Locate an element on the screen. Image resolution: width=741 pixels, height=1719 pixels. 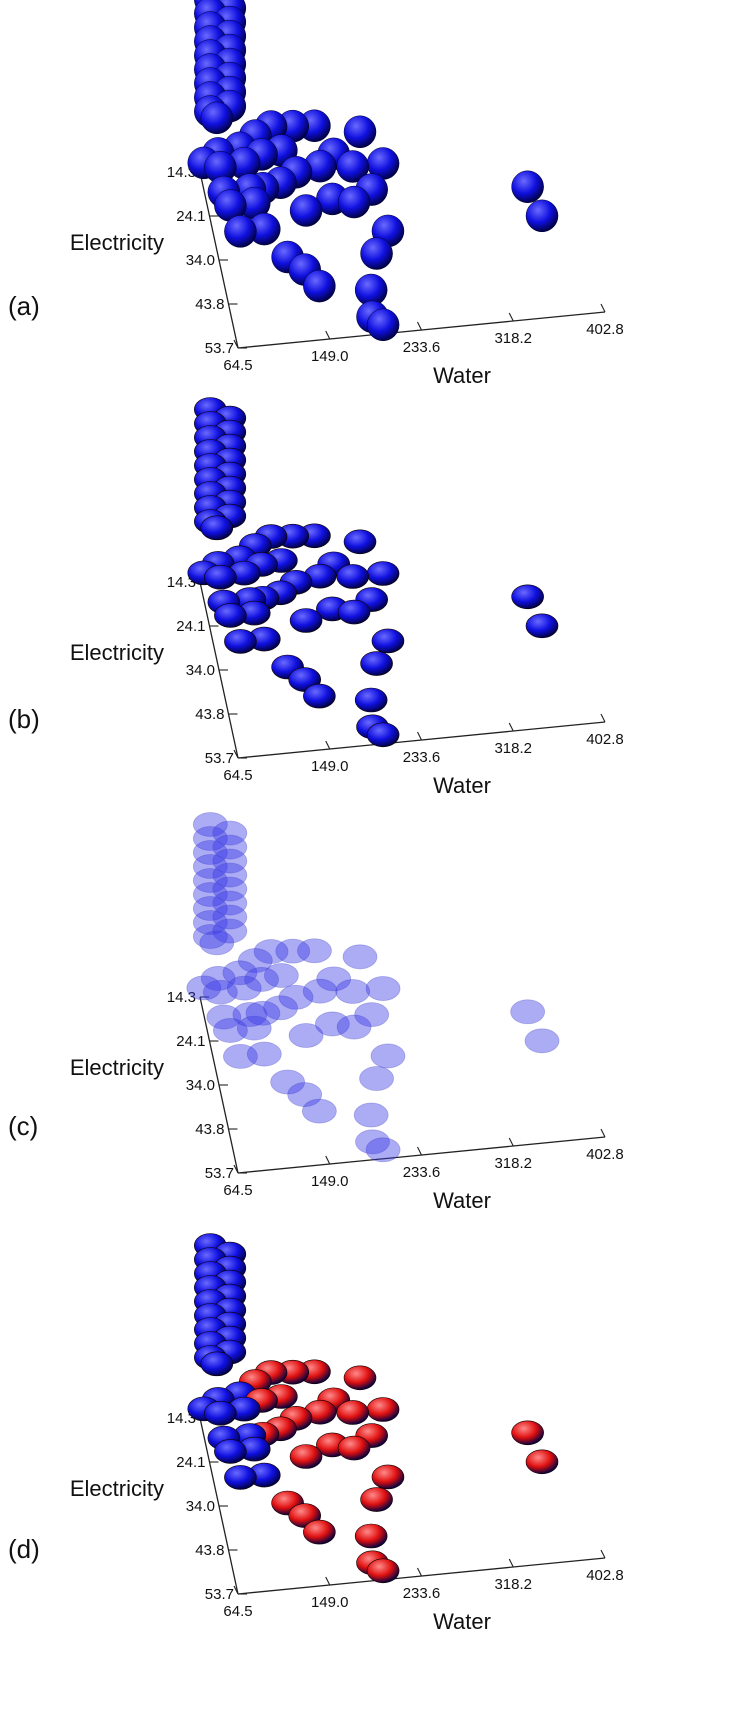
panel-label: (d) is located at coordinates (24, 1549).